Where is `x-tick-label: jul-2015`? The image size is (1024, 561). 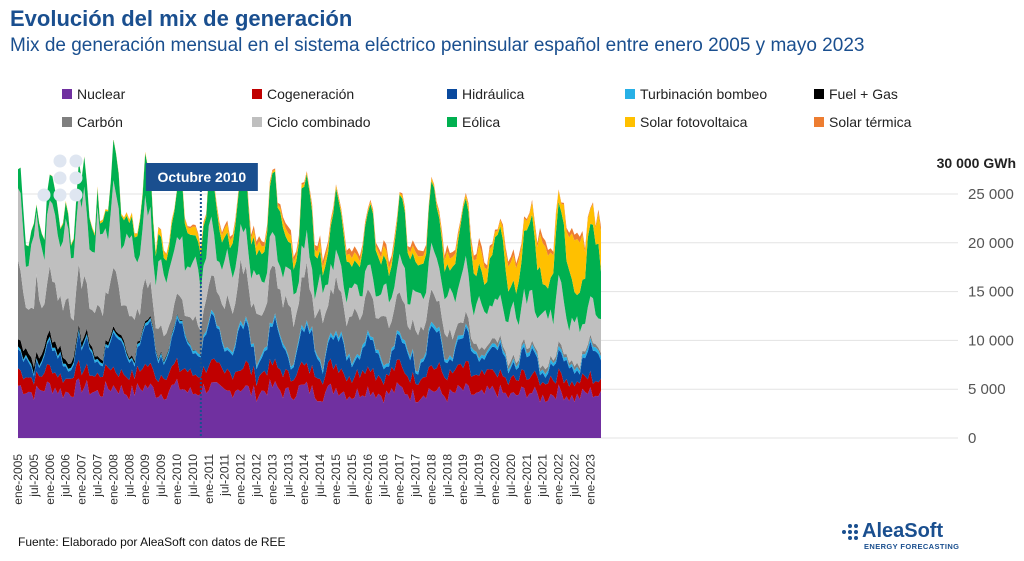
x-tick-label: jul-2015 is located at coordinates (352, 476).